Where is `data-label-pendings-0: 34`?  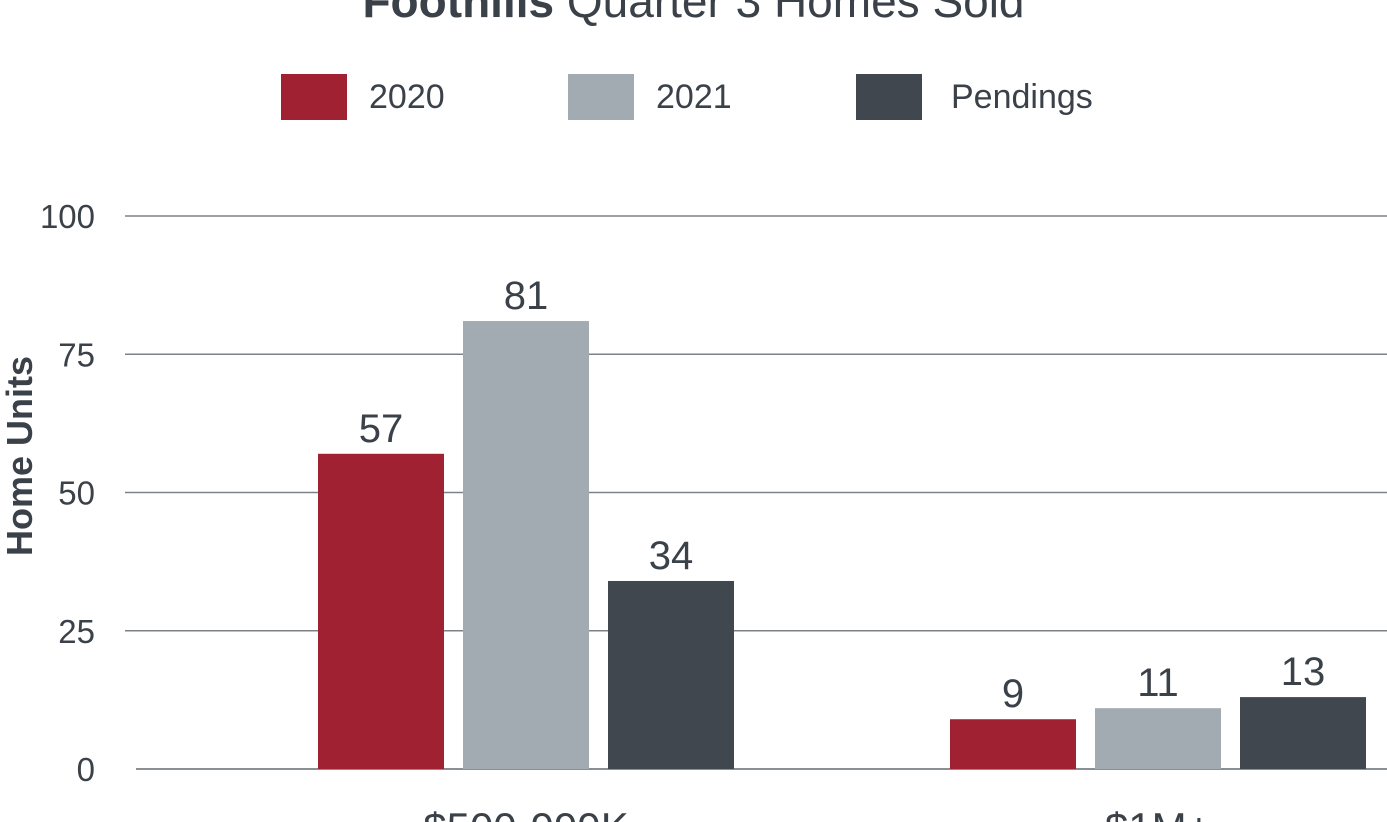 data-label-pendings-0: 34 is located at coordinates (671, 556).